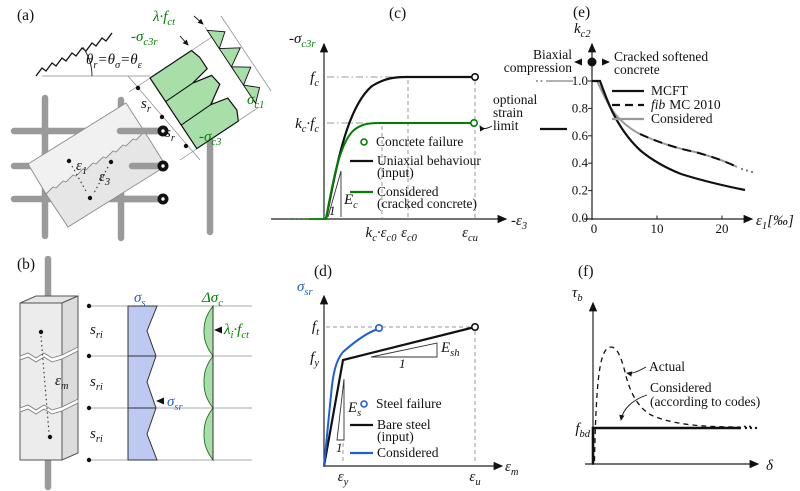 The image size is (800, 491). Describe the element at coordinates (682, 118) in the screenshot. I see `legend-considered: Considered` at that location.